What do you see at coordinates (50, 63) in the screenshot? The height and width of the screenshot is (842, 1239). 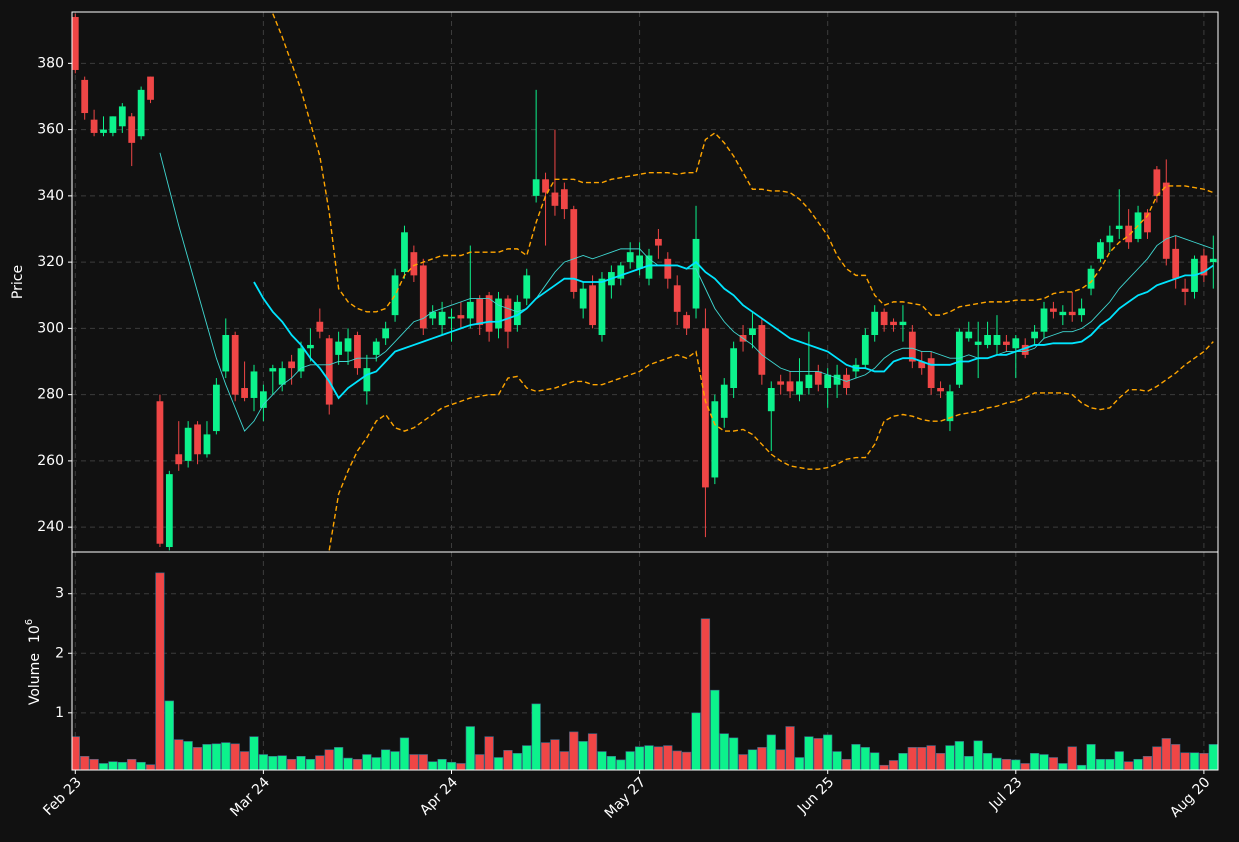 I see `y-tick-label: 380` at bounding box center [50, 63].